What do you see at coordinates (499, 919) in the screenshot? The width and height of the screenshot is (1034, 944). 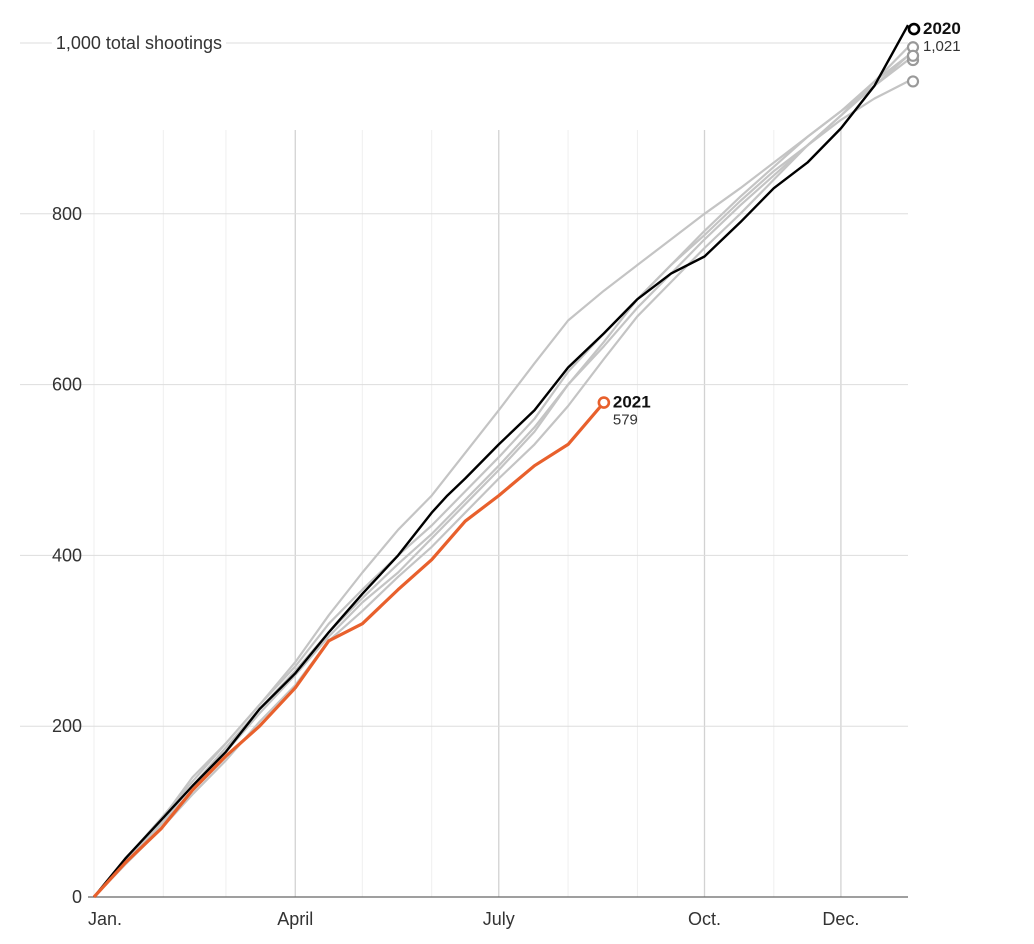 I see `x-tick-label: July` at bounding box center [499, 919].